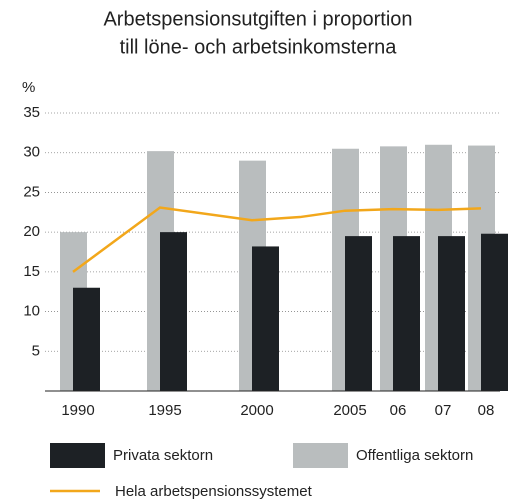 Image resolution: width=516 pixels, height=503 pixels. Describe the element at coordinates (349, 410) in the screenshot. I see `x-tick-label: 2005` at that location.